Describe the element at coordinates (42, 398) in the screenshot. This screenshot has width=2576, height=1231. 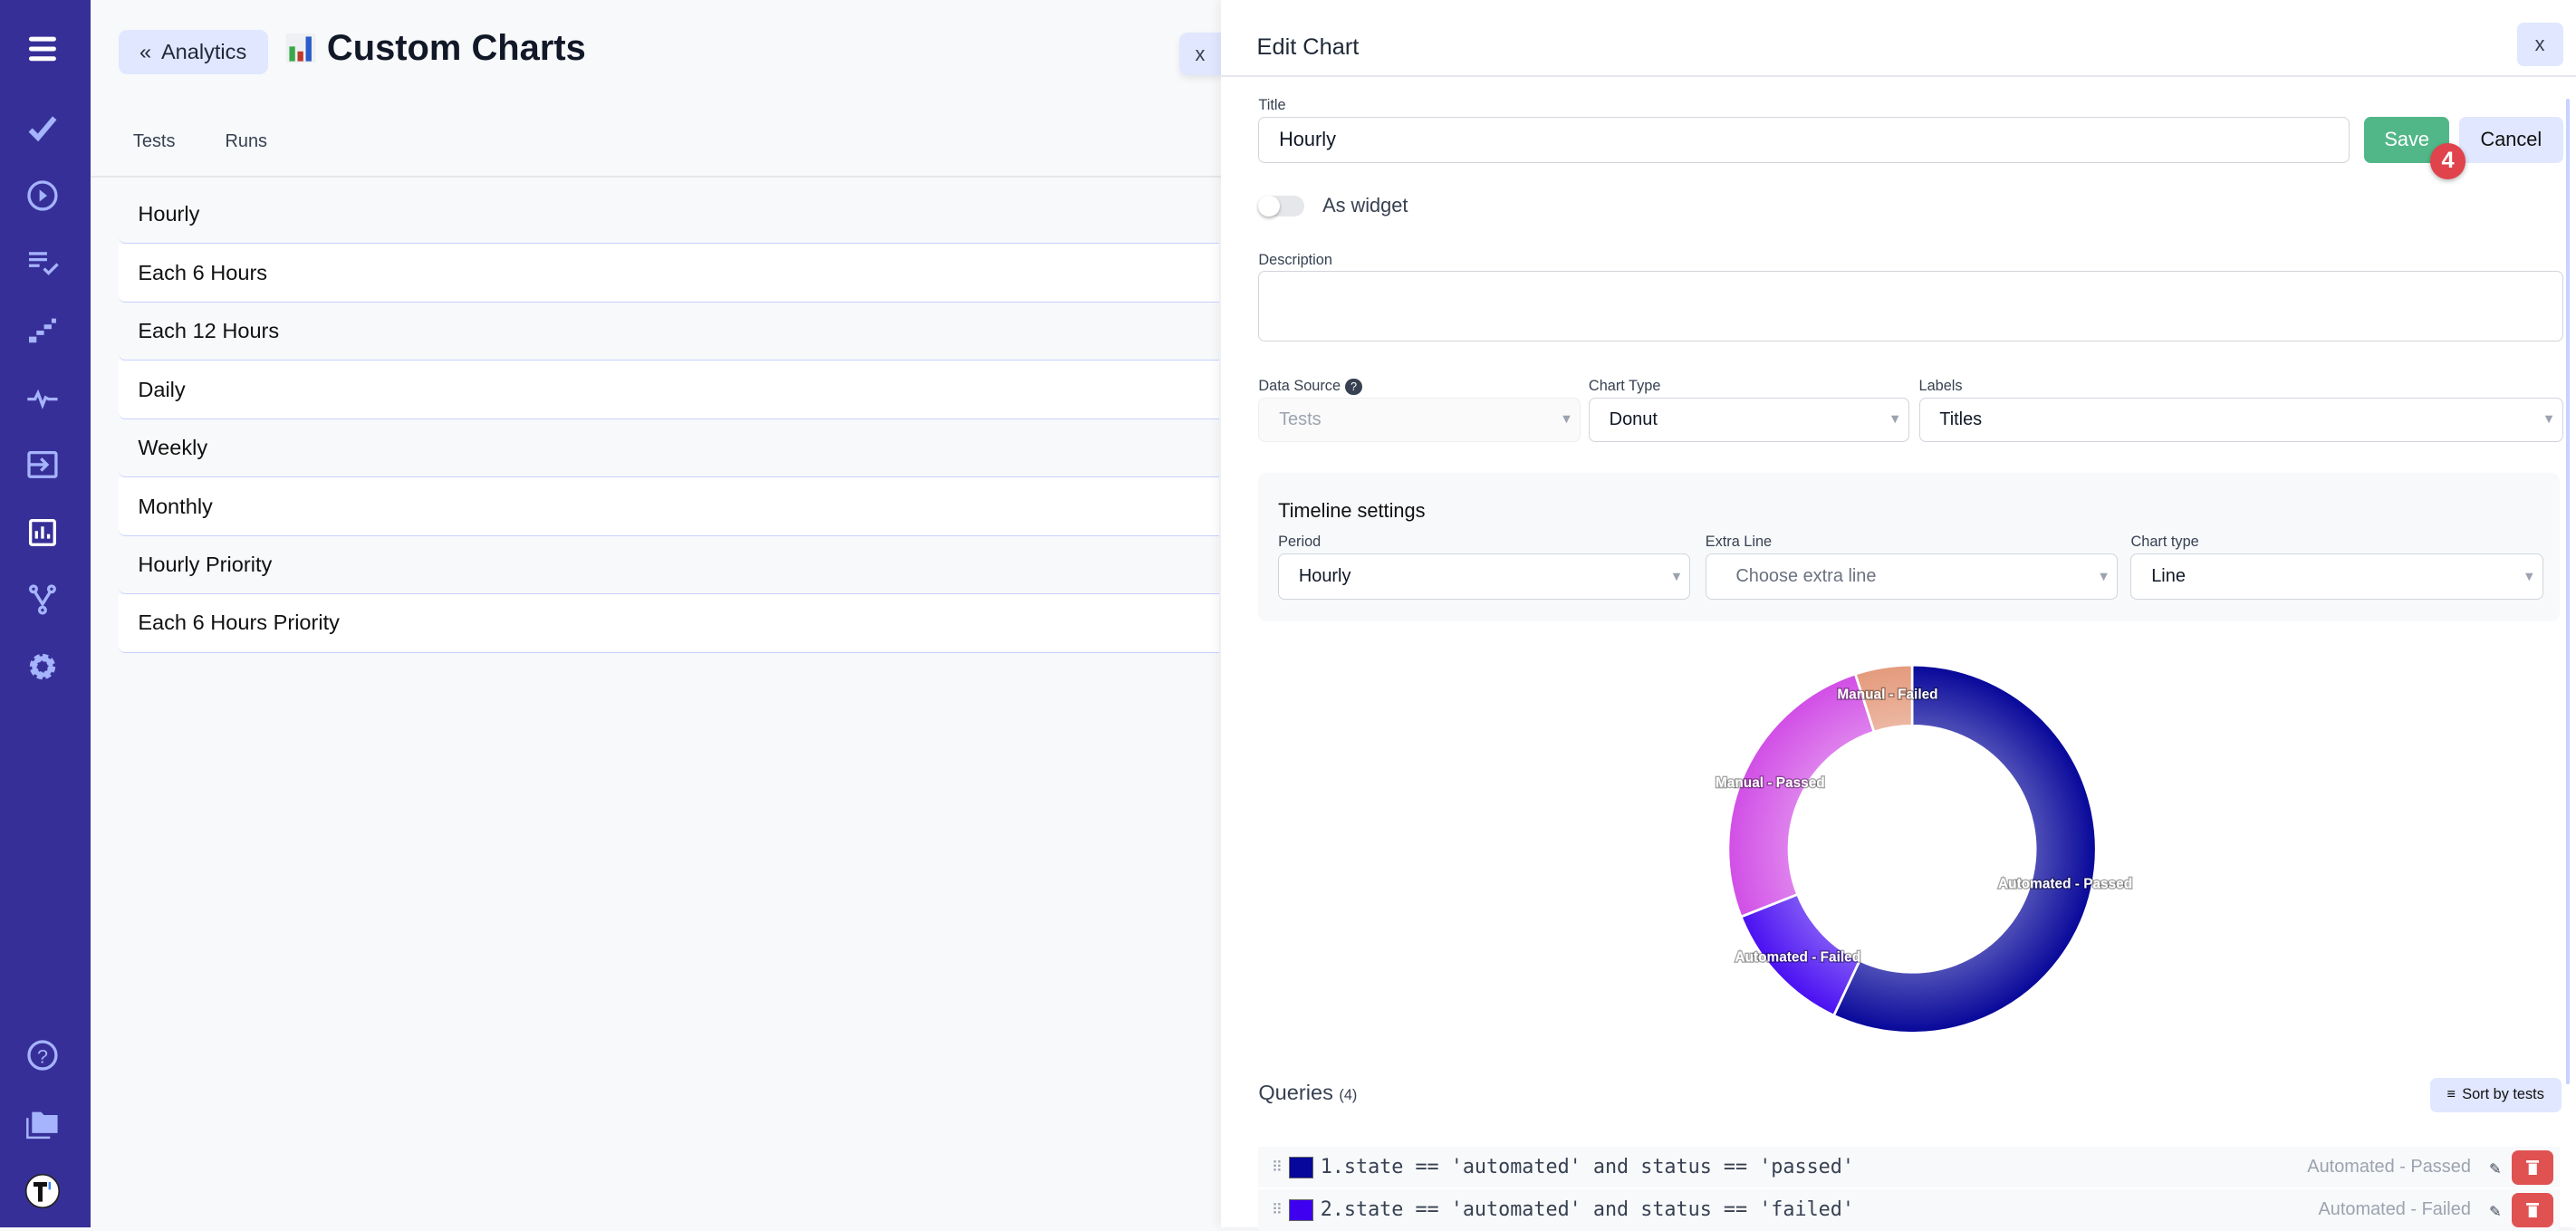
I see `pulse-icon` at that location.